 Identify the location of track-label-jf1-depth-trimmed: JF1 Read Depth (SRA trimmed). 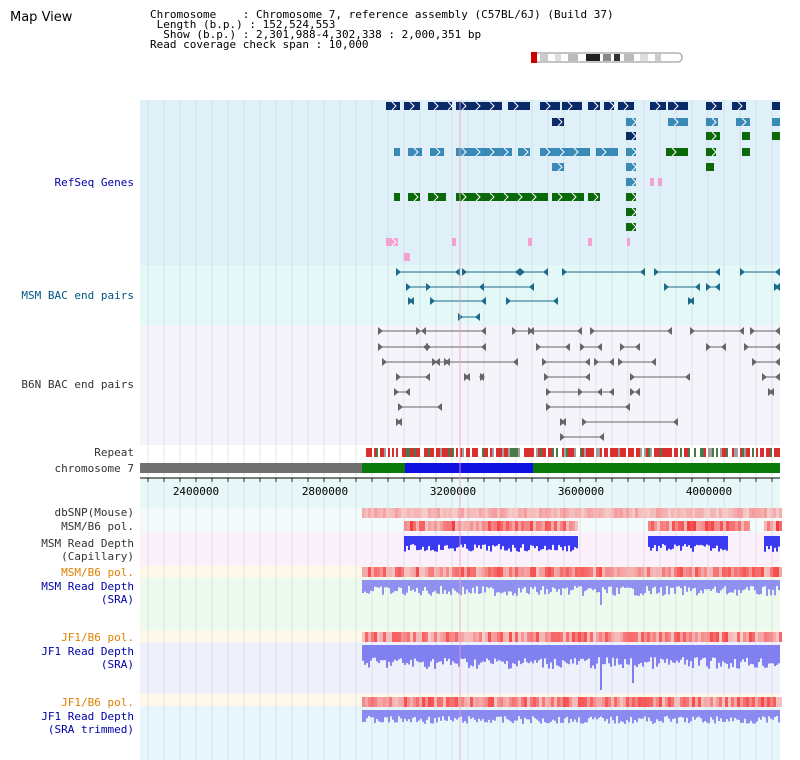
(87, 723).